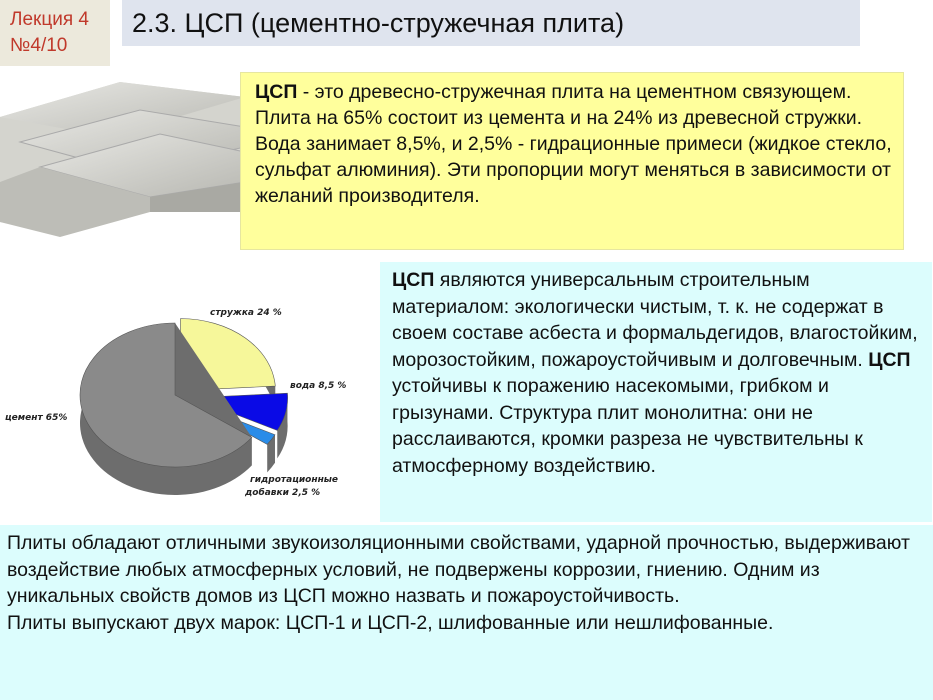 This screenshot has width=933, height=700. What do you see at coordinates (271, 453) in the screenshot?
I see `pie-slice-side` at bounding box center [271, 453].